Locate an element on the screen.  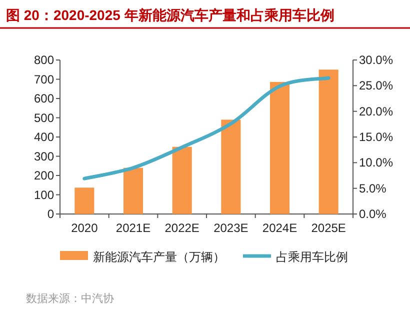
y2-tick-label: 5.0% is located at coordinates (373, 188).